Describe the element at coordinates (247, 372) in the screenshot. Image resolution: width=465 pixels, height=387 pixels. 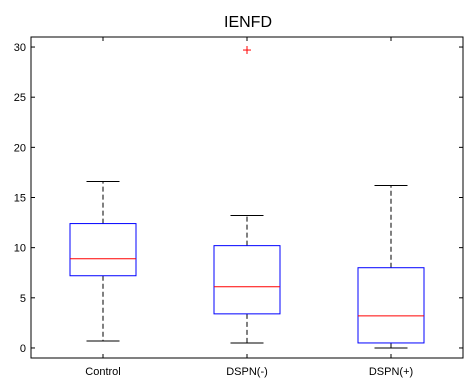
I see `x-tick-label: DSPN(-)` at that location.